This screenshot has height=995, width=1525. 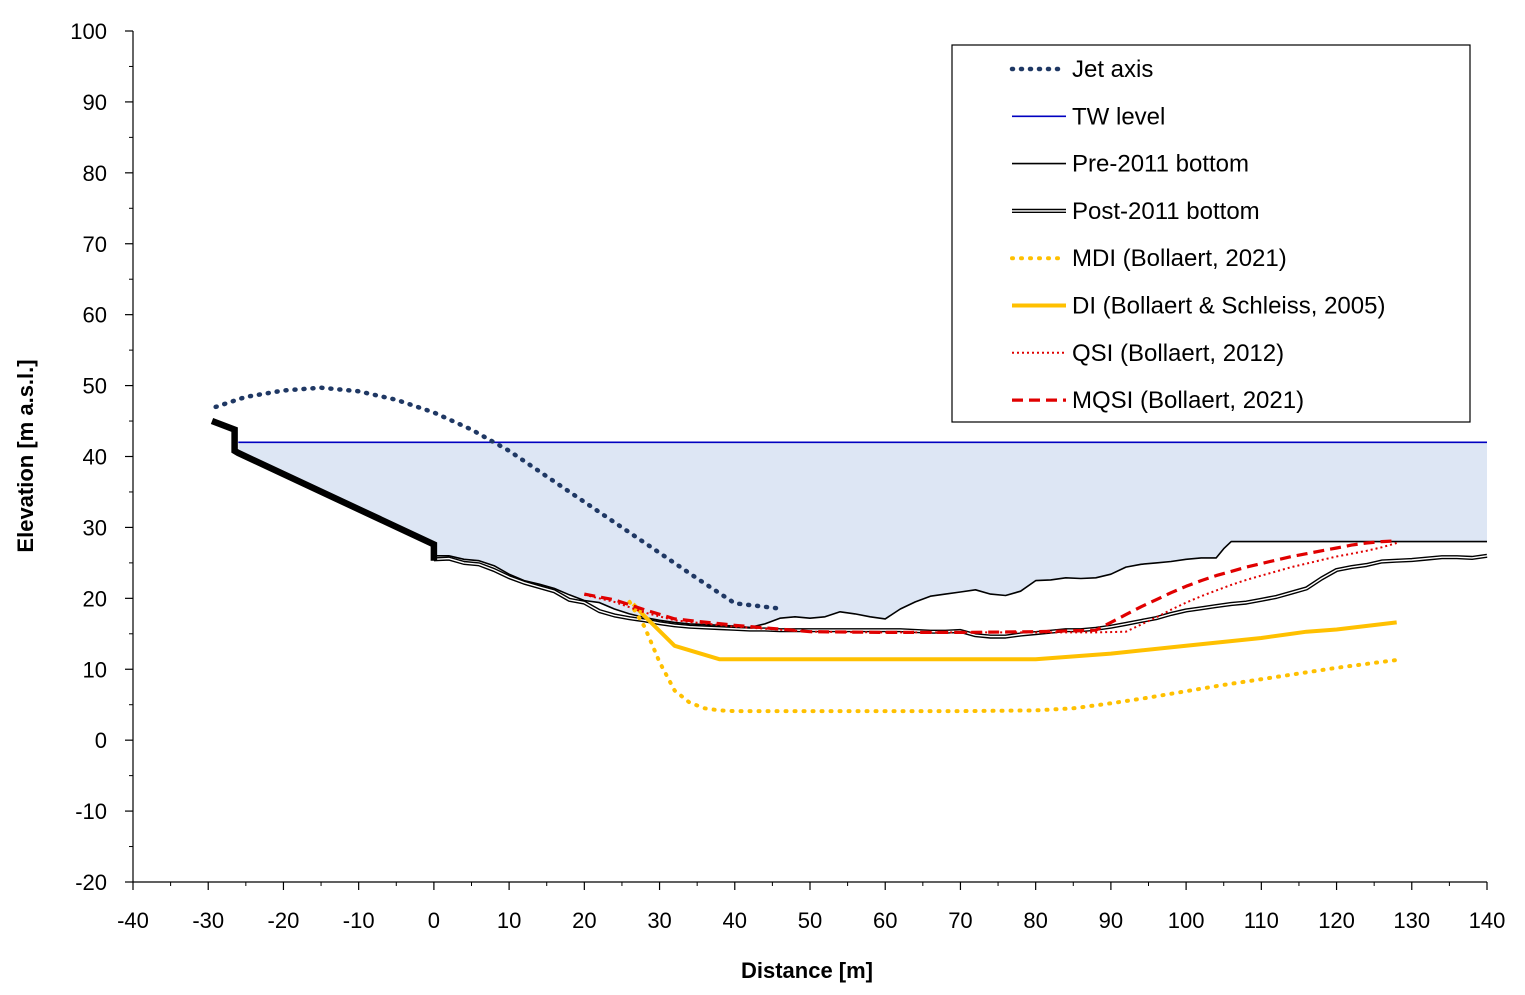 I want to click on legend-label: QSI (Bollaert, 2012), so click(x=1178, y=353).